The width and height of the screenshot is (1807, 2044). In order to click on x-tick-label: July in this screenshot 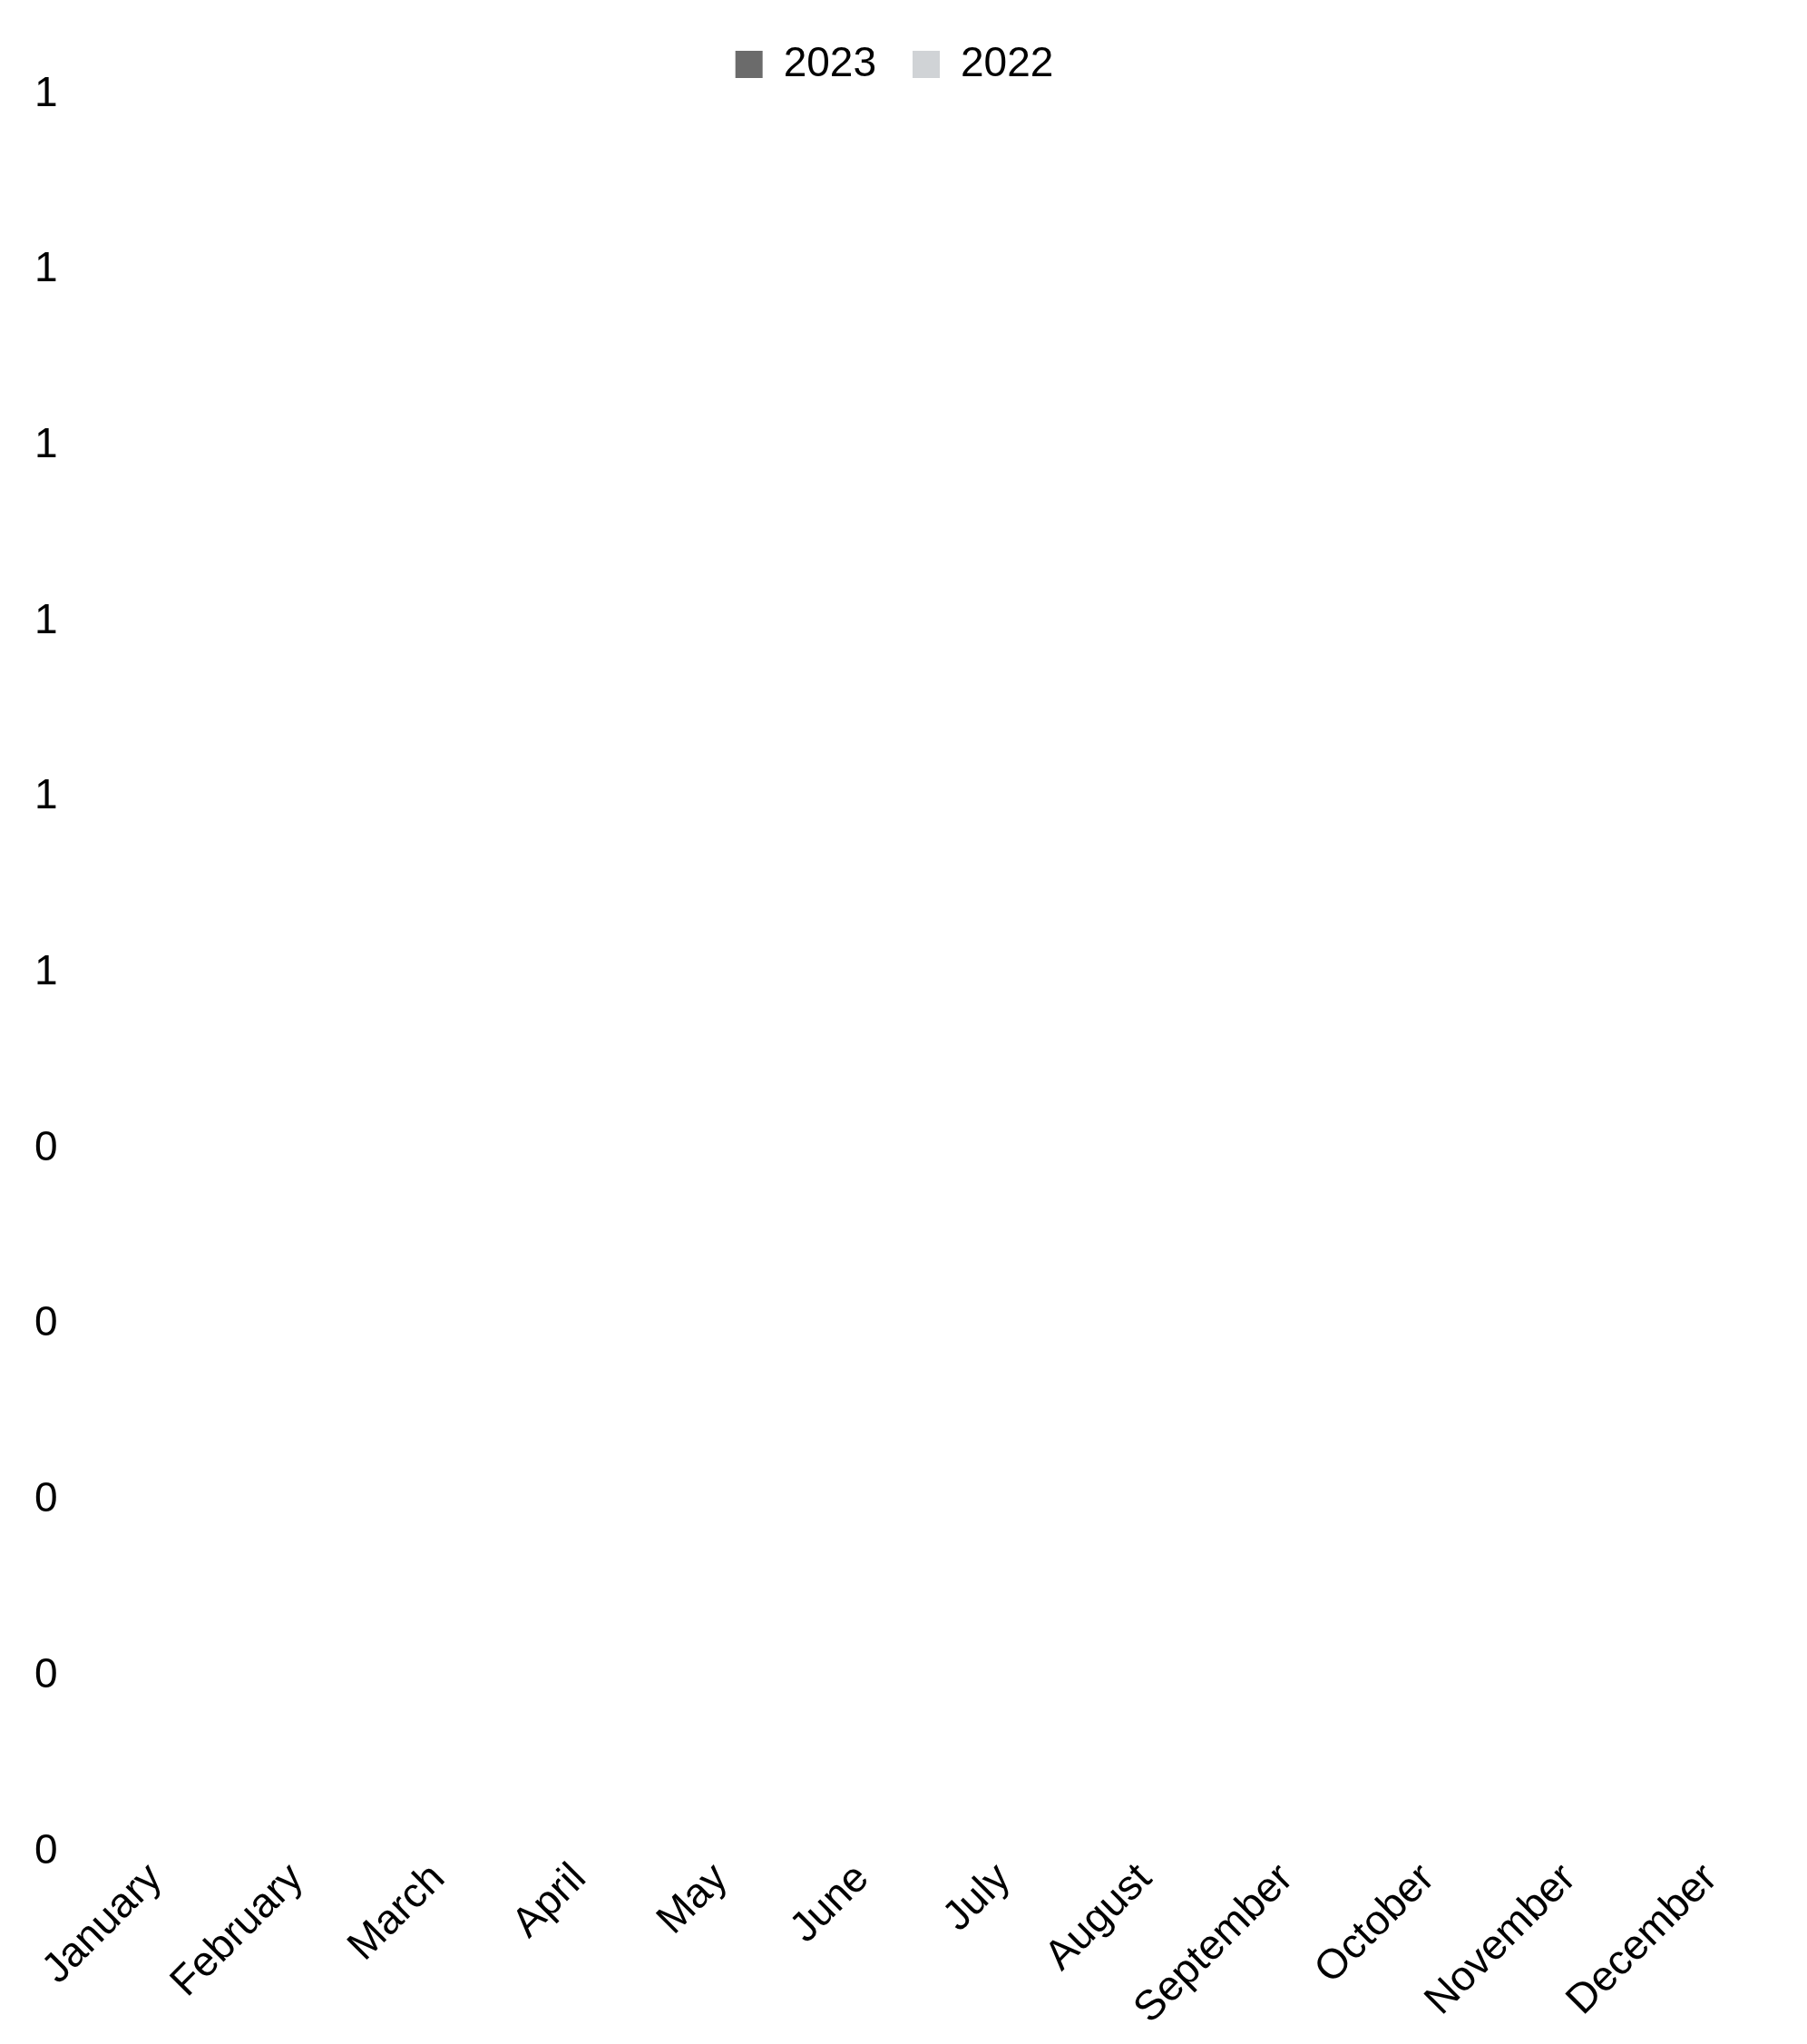, I will do `click(976, 1896)`.